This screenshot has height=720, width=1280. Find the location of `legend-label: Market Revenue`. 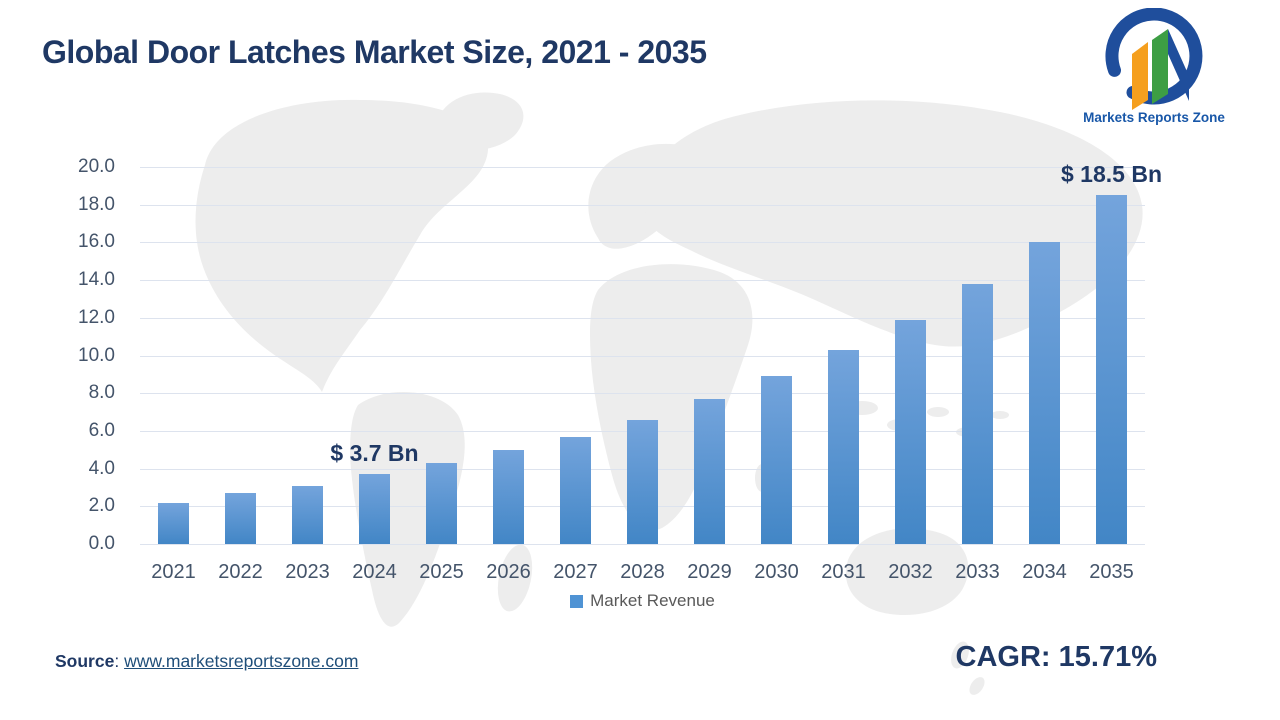

legend-label: Market Revenue is located at coordinates (652, 600).